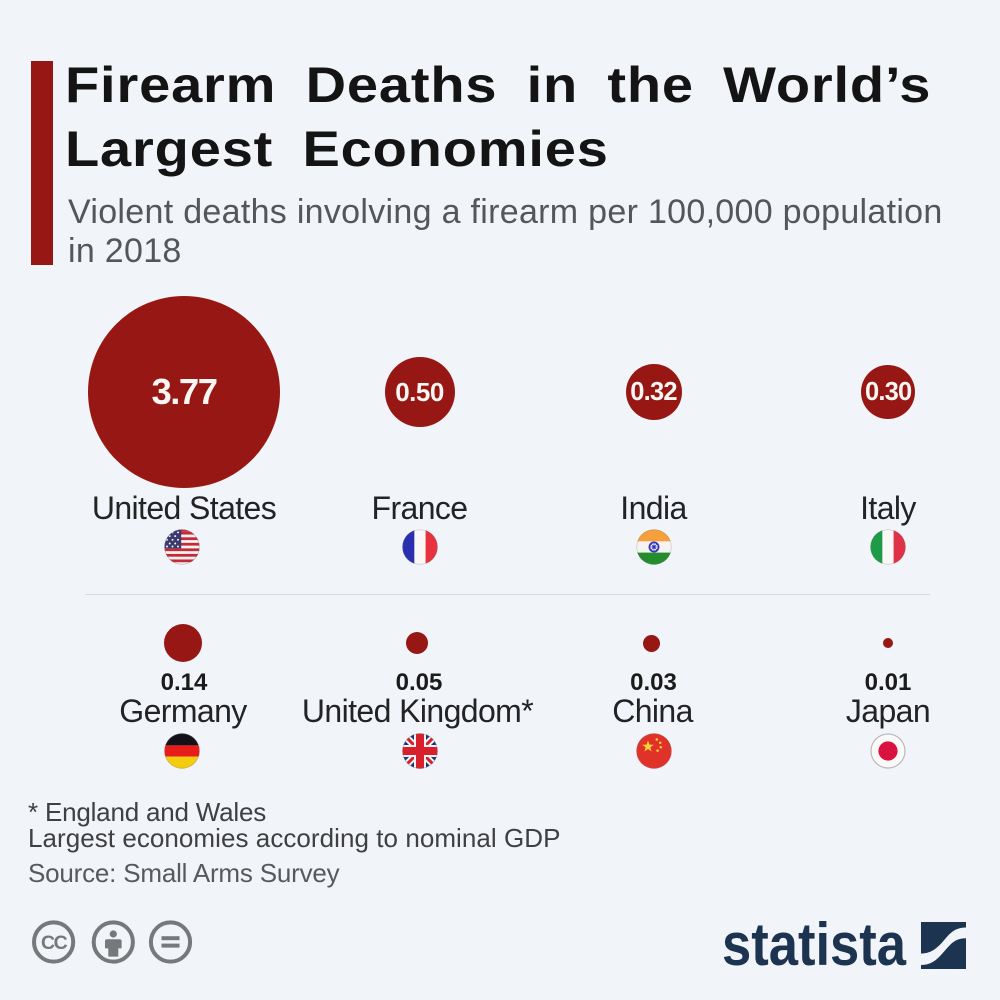 This screenshot has width=1000, height=1000. I want to click on svg-text: statista, so click(814, 944).